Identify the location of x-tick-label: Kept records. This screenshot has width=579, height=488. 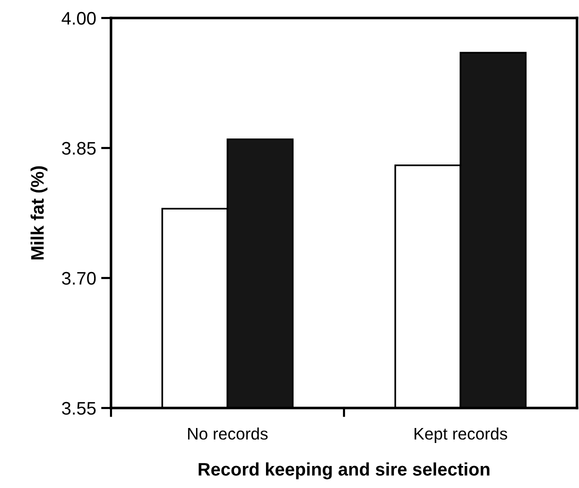
(461, 435).